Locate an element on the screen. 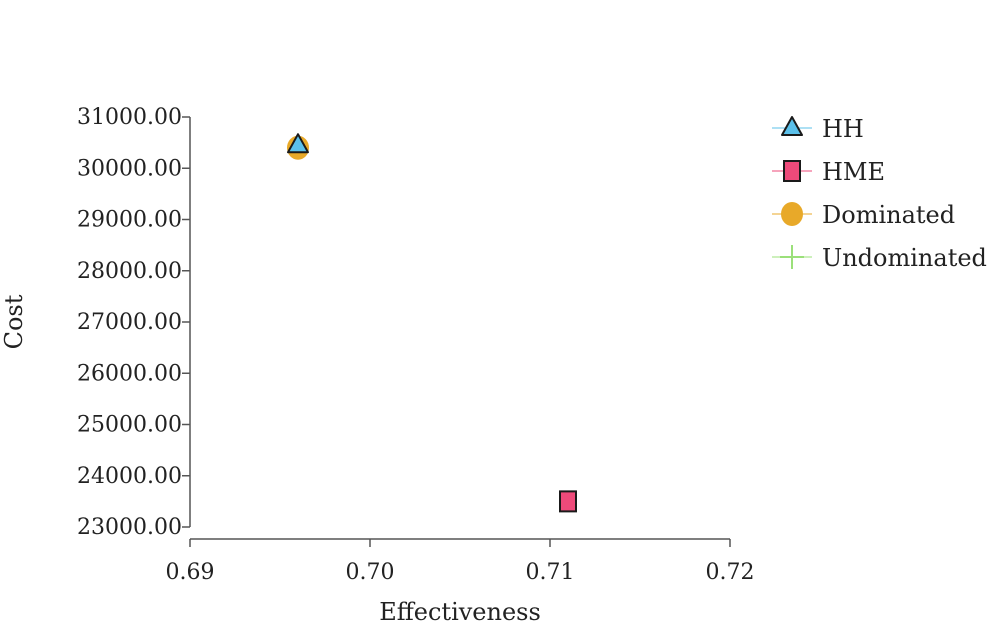 The height and width of the screenshot is (636, 1000). legend-marker-plus is located at coordinates (792, 257).